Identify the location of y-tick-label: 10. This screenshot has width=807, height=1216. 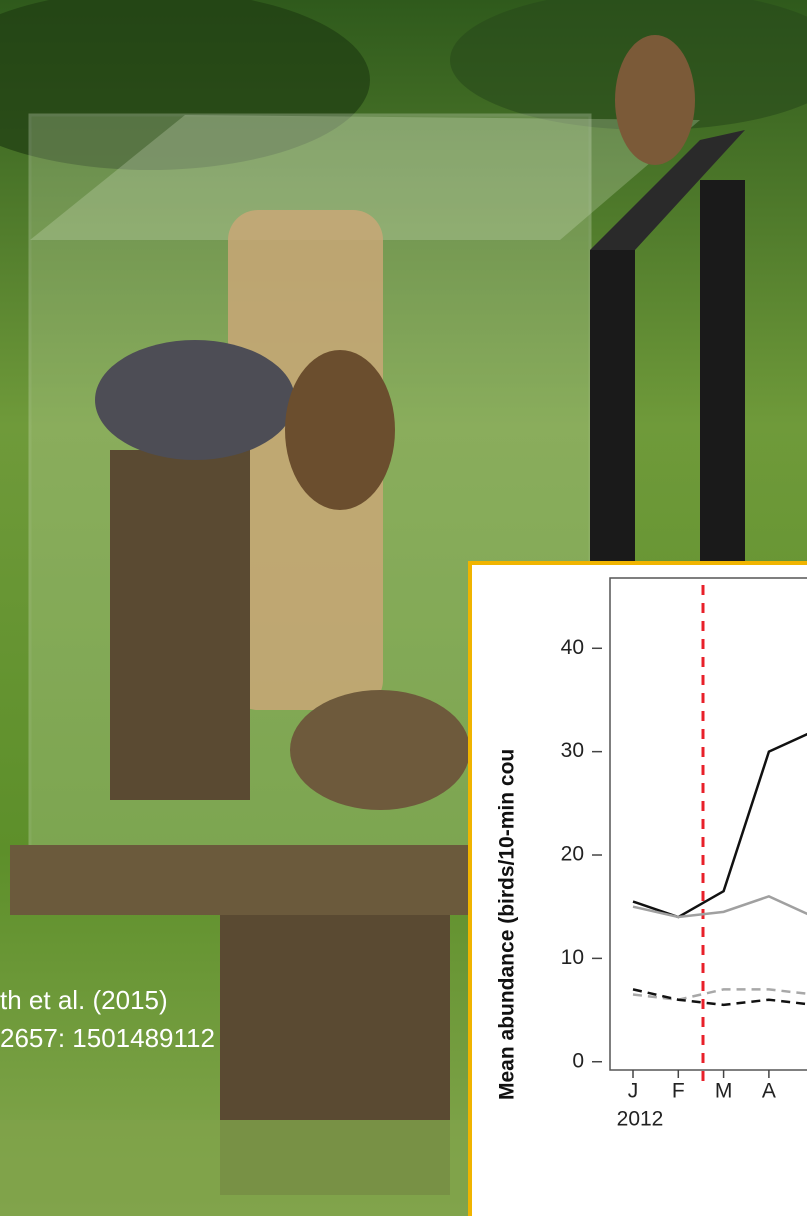
(572, 957).